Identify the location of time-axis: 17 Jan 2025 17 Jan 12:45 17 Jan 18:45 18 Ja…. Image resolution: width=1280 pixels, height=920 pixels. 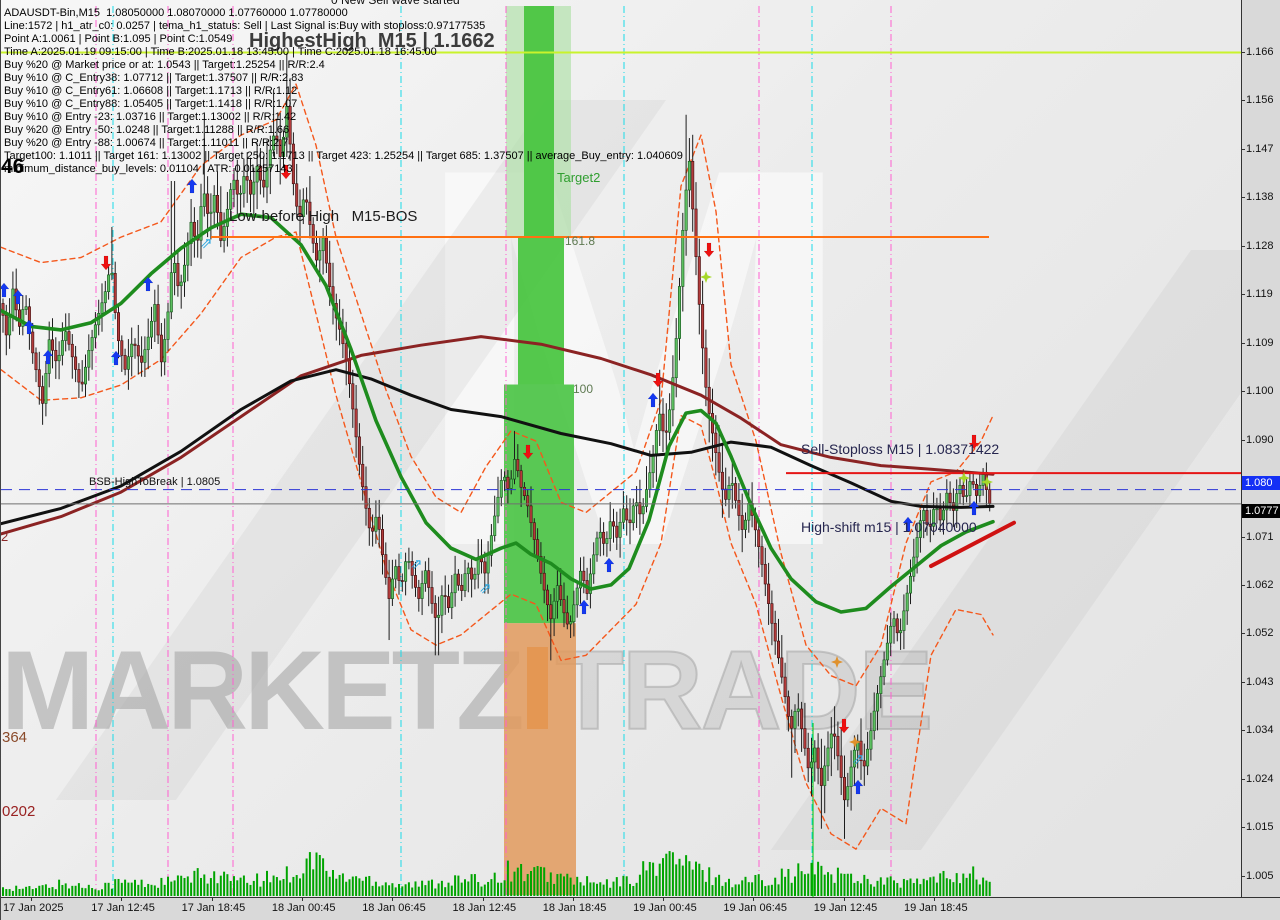
(640, 908).